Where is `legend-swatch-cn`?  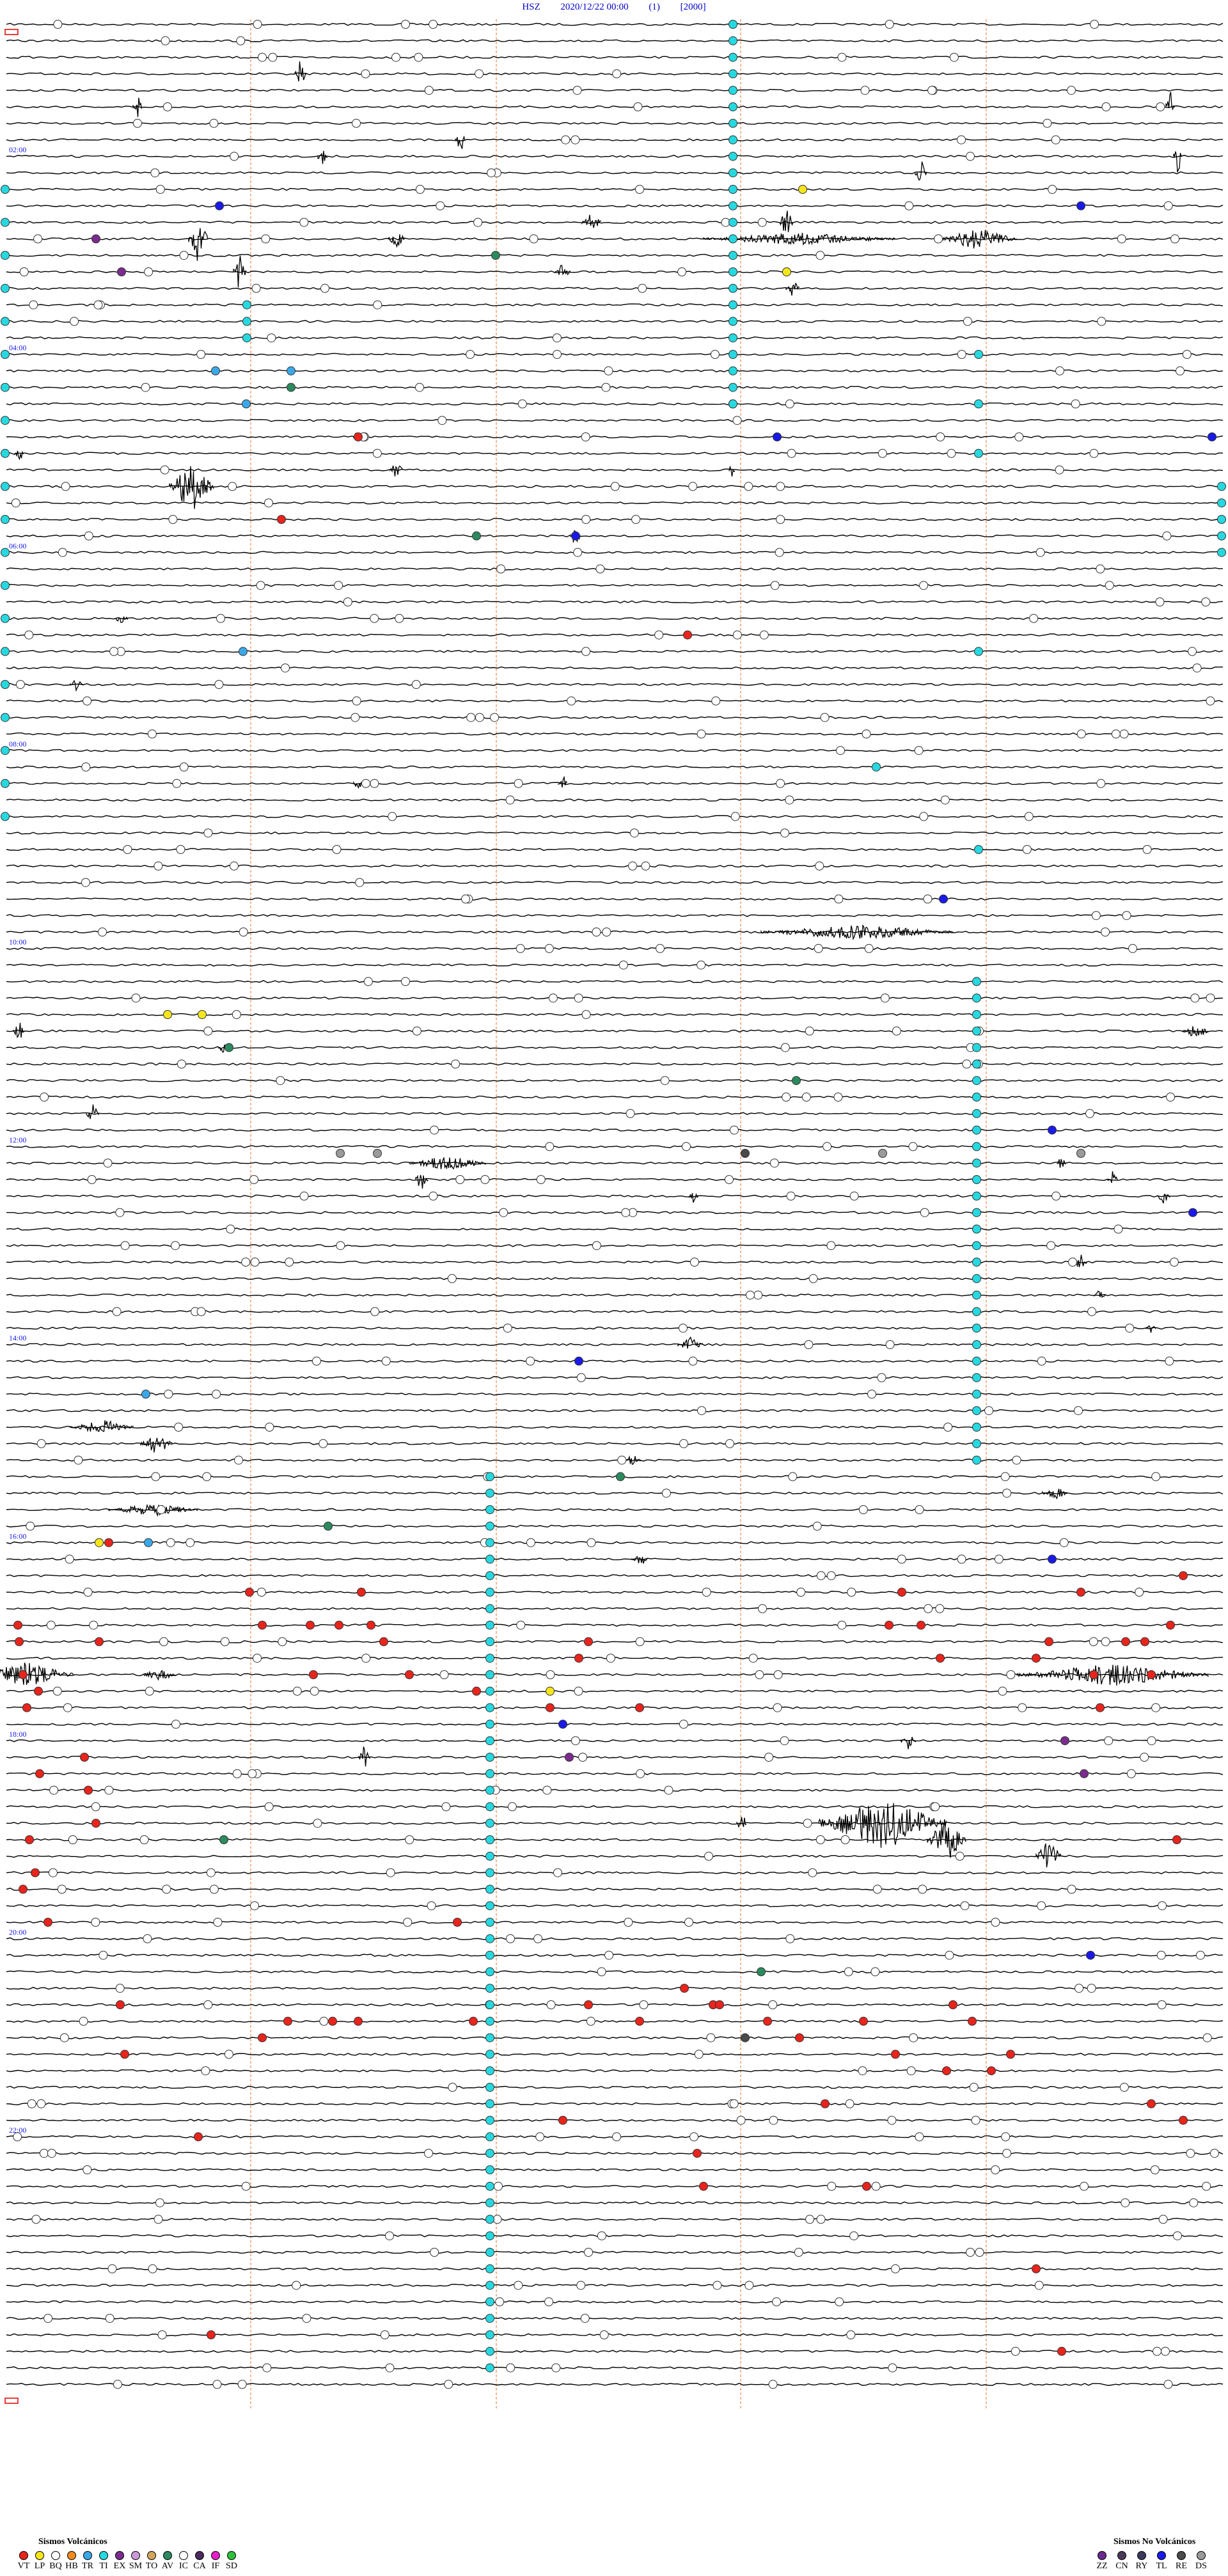 legend-swatch-cn is located at coordinates (1121, 2555).